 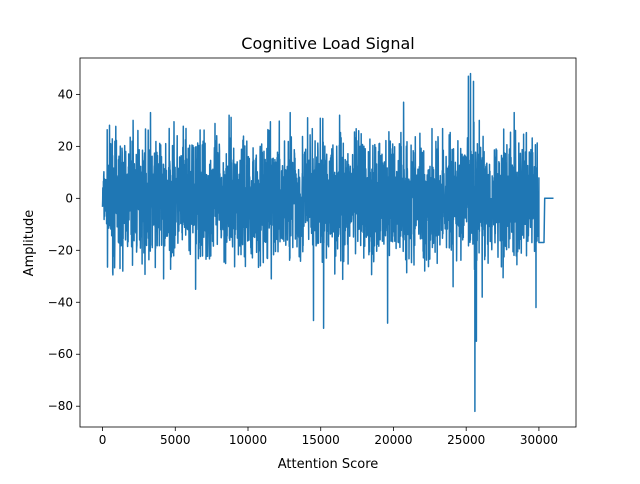 I want to click on x-axis-label: Attention Score, so click(x=328, y=464).